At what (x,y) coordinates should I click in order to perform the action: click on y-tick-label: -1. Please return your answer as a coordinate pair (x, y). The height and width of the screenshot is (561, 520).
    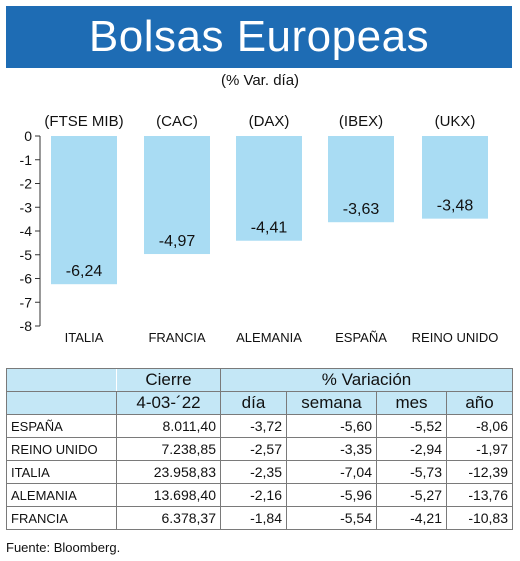
    Looking at the image, I should click on (26, 160).